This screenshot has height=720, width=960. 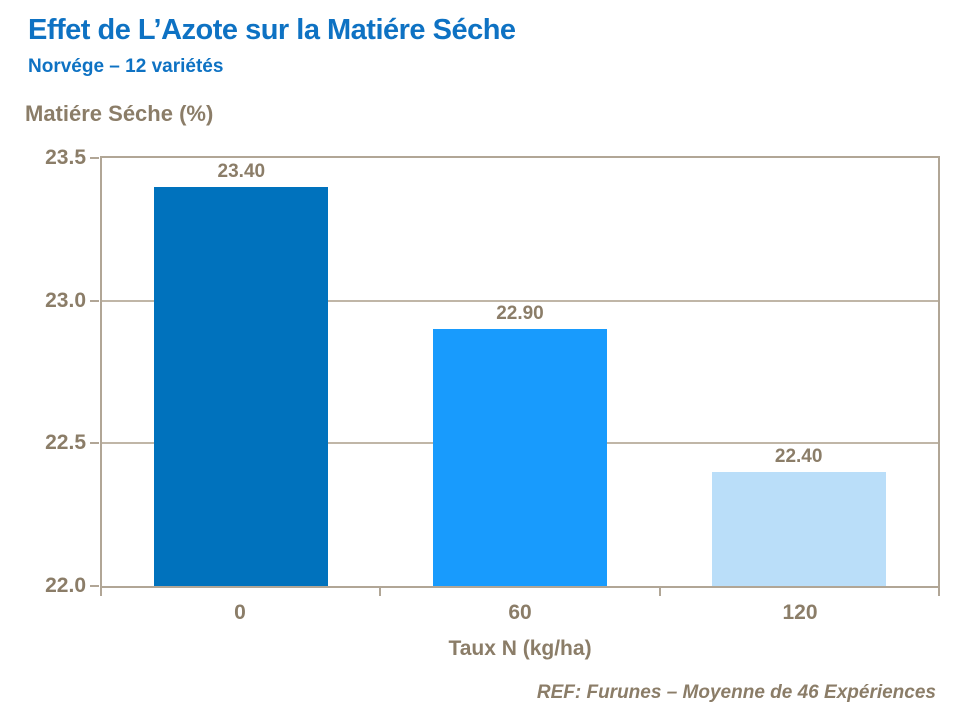 What do you see at coordinates (272, 30) in the screenshot?
I see `chart-title: Effet de L’Azote sur la Matiére Séche` at bounding box center [272, 30].